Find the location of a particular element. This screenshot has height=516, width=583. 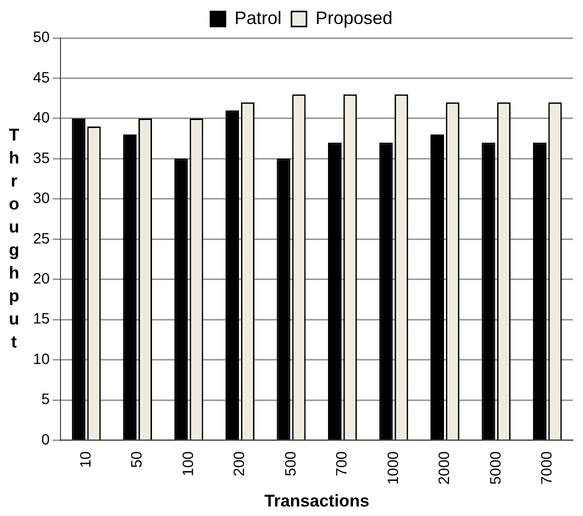

x-tick-label: 1000 is located at coordinates (393, 468).